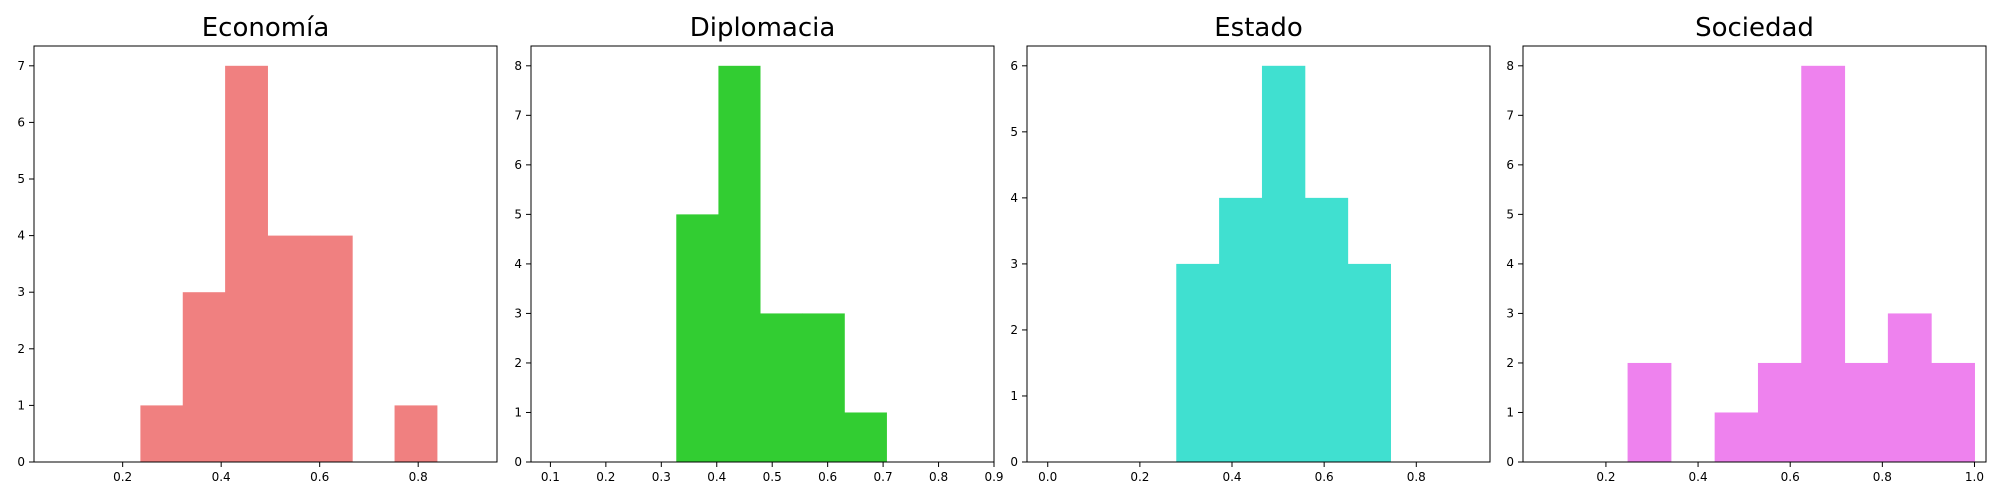  What do you see at coordinates (772, 477) in the screenshot?
I see `x-tick-label: 0.5` at bounding box center [772, 477].